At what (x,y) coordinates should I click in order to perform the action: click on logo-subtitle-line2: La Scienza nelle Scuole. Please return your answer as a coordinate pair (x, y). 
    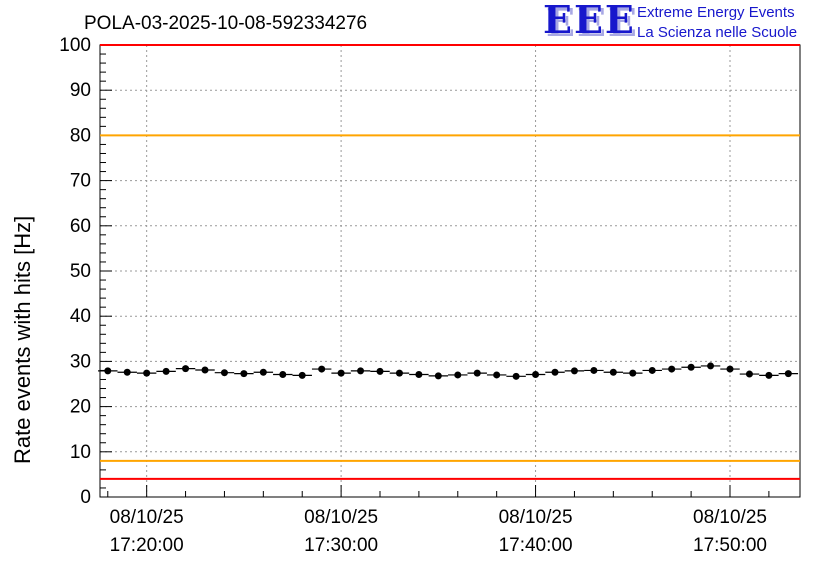
    Looking at the image, I should click on (717, 32).